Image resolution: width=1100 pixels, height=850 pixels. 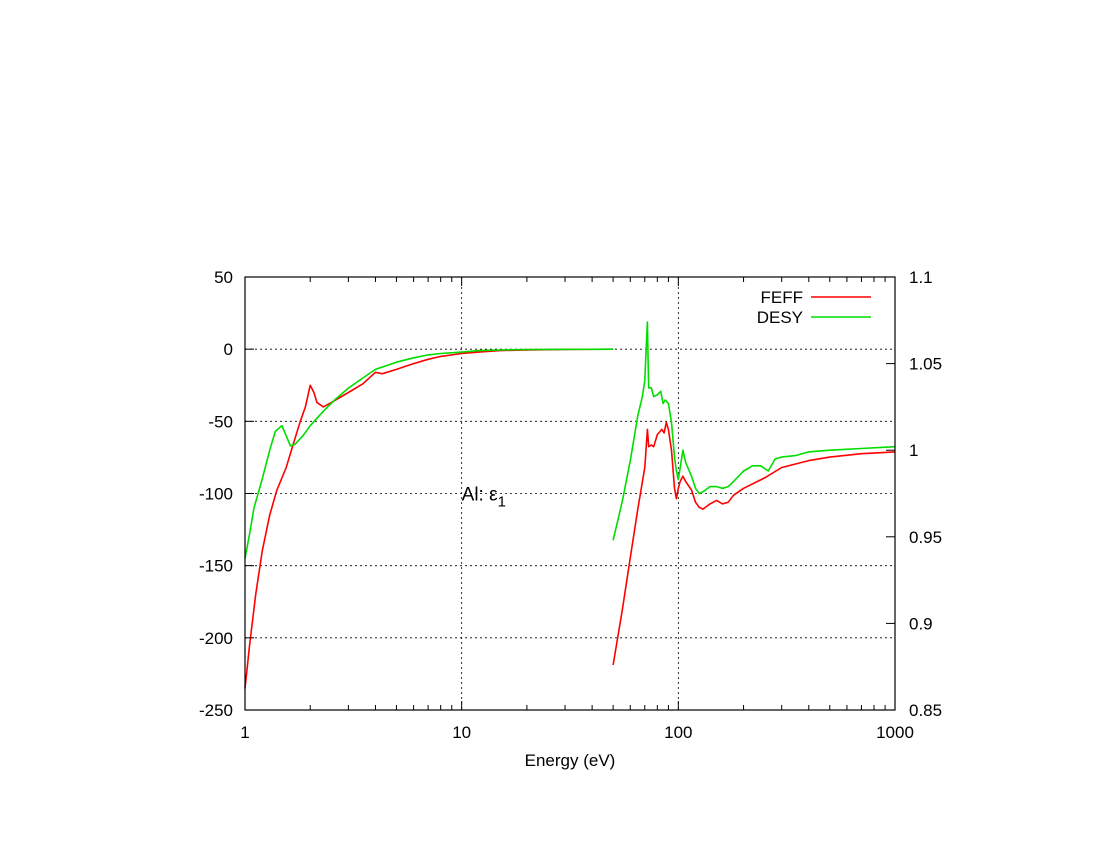 I want to click on series-line-feff-y2, so click(x=754, y=543).